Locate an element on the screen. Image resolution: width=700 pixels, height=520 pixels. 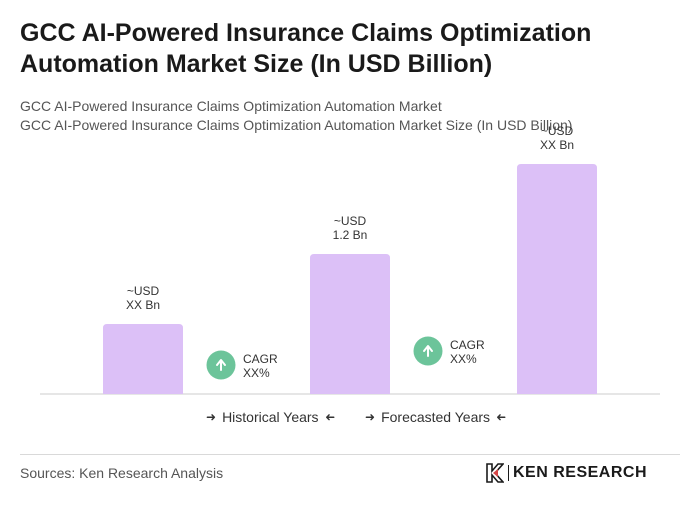
ken-research-logo: KEN RESEARCH is located at coordinates (566, 473).